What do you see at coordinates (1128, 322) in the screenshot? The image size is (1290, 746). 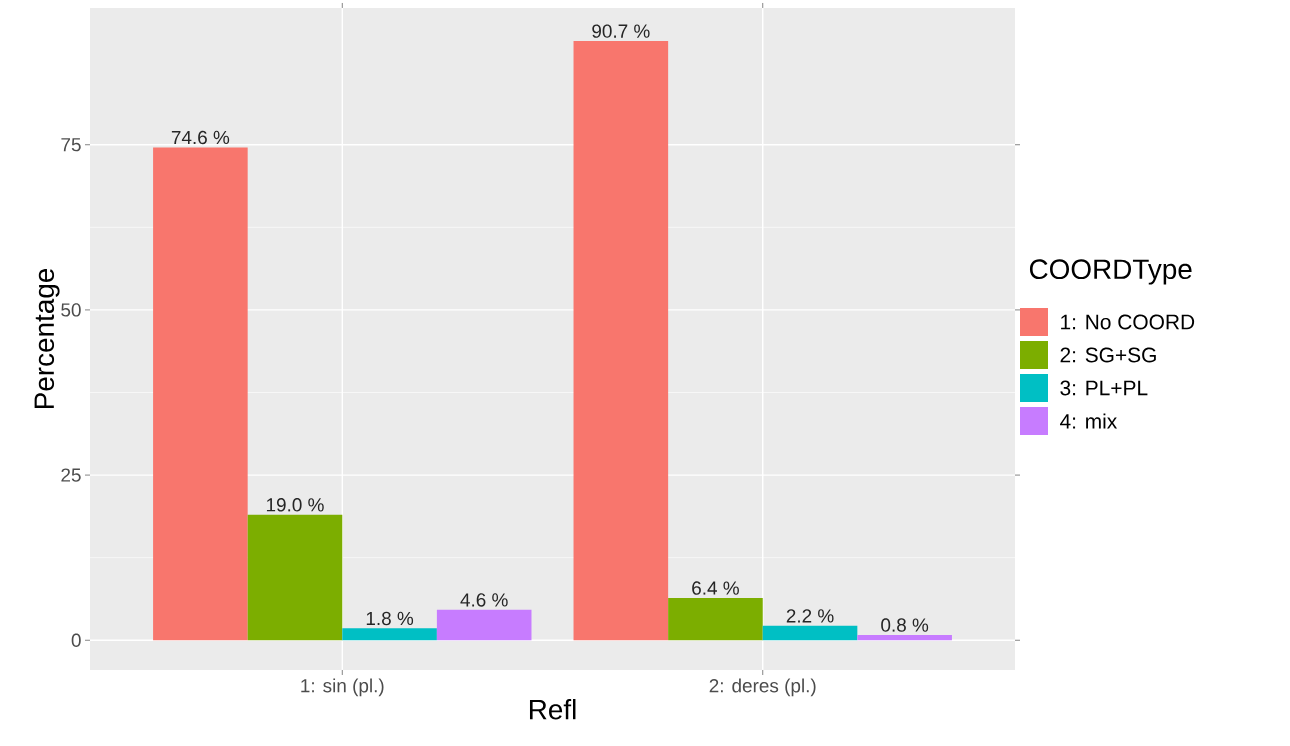 I see `legend-label: 1: No COORD` at bounding box center [1128, 322].